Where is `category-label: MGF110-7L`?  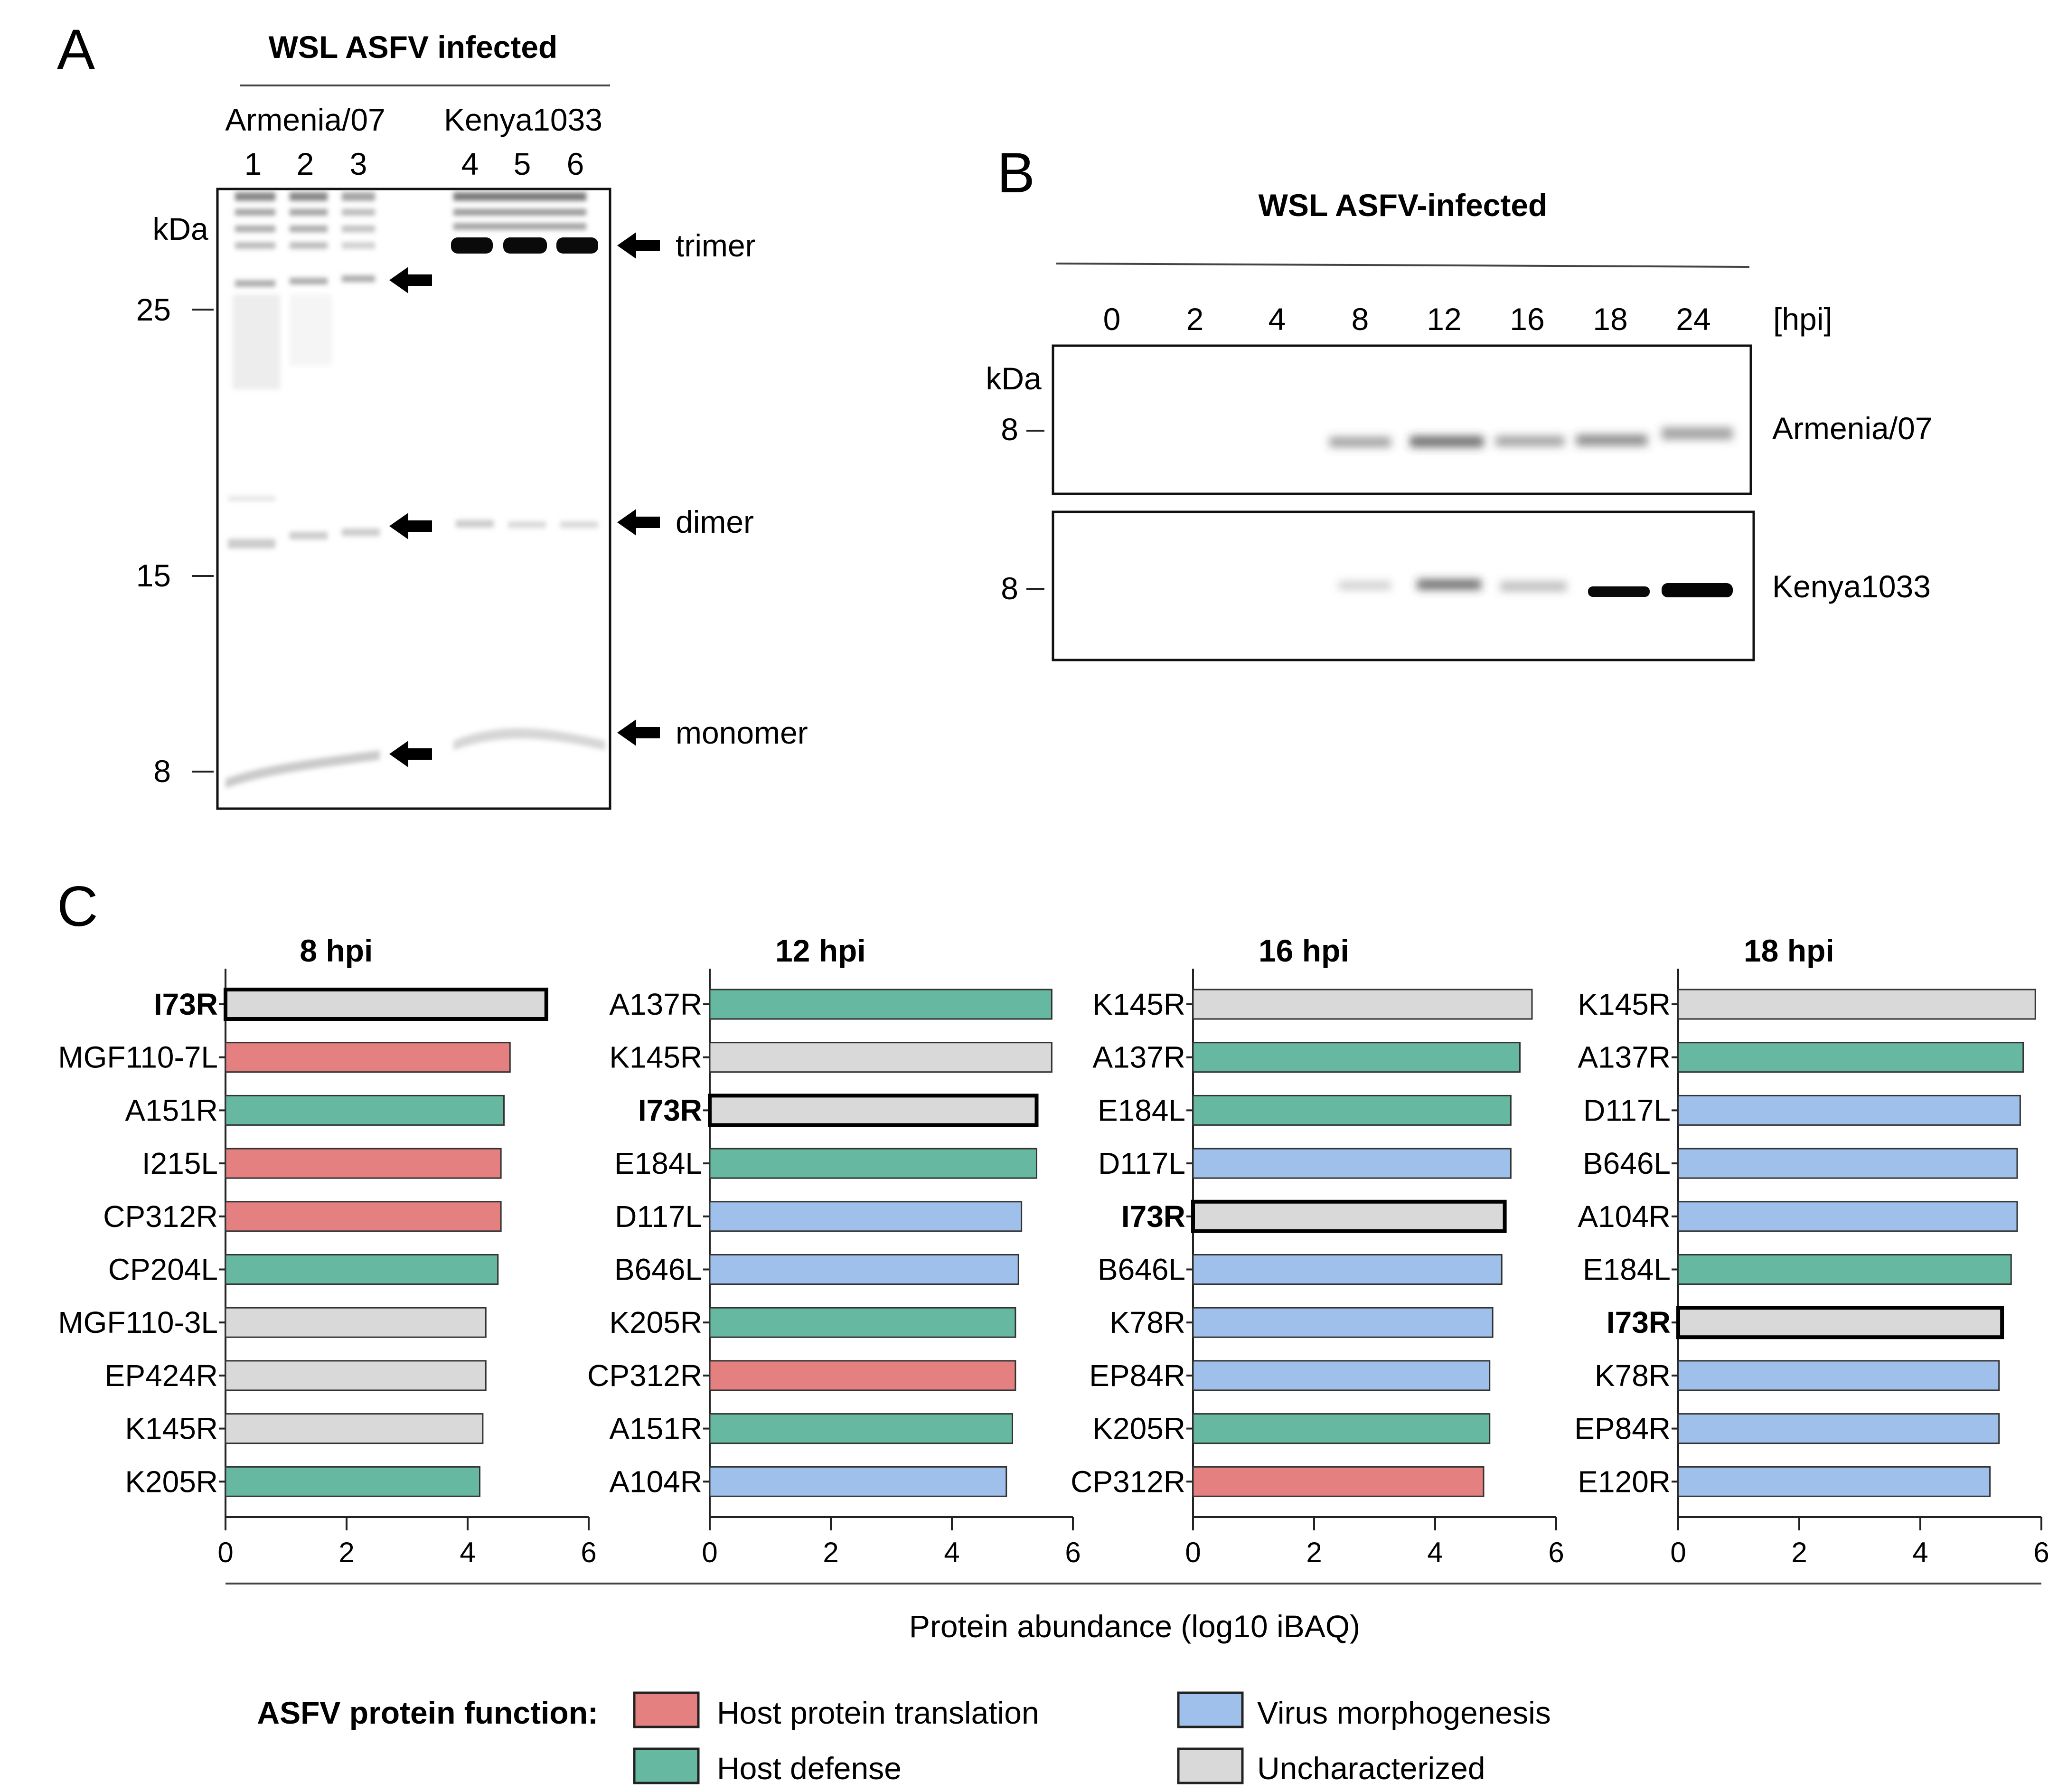 category-label: MGF110-7L is located at coordinates (138, 1057).